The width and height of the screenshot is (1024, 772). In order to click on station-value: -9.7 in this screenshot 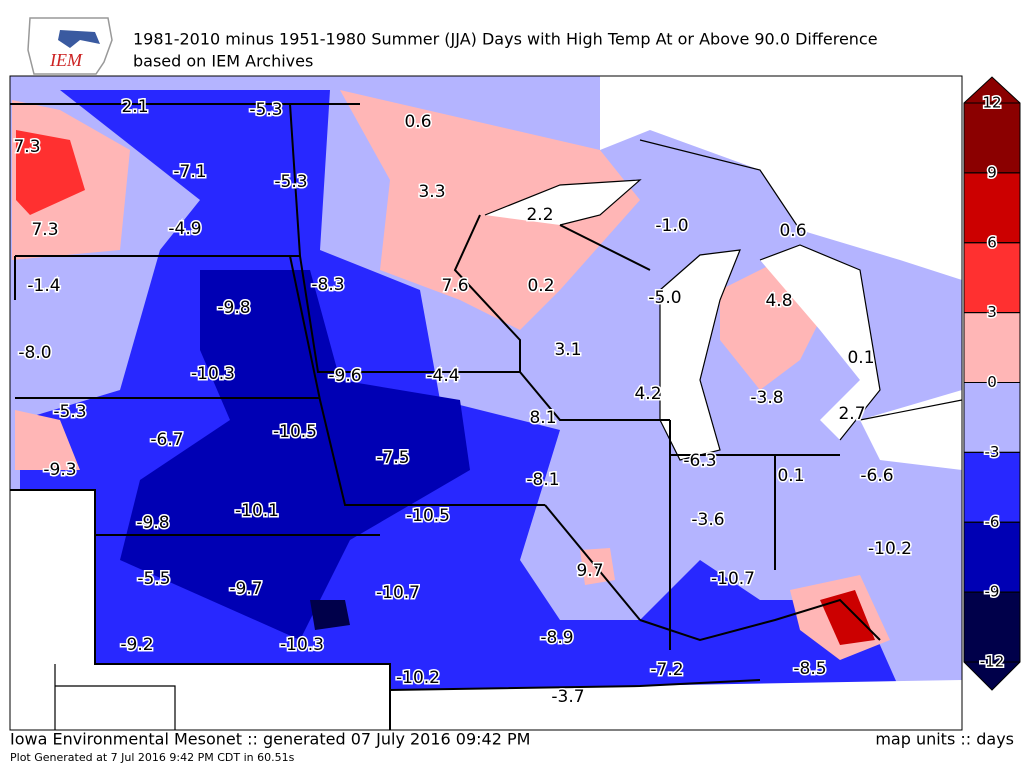, I will do `click(245, 589)`.